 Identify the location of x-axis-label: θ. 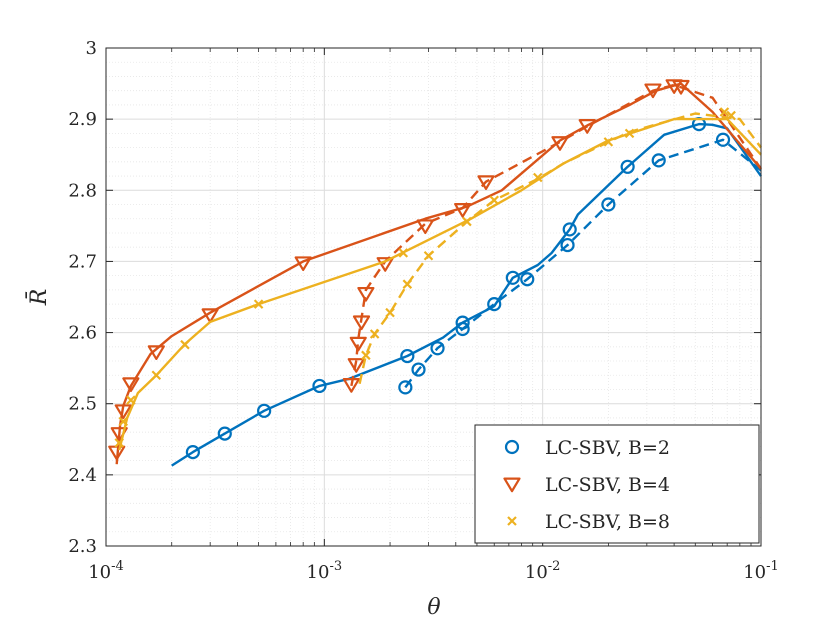
(433, 607).